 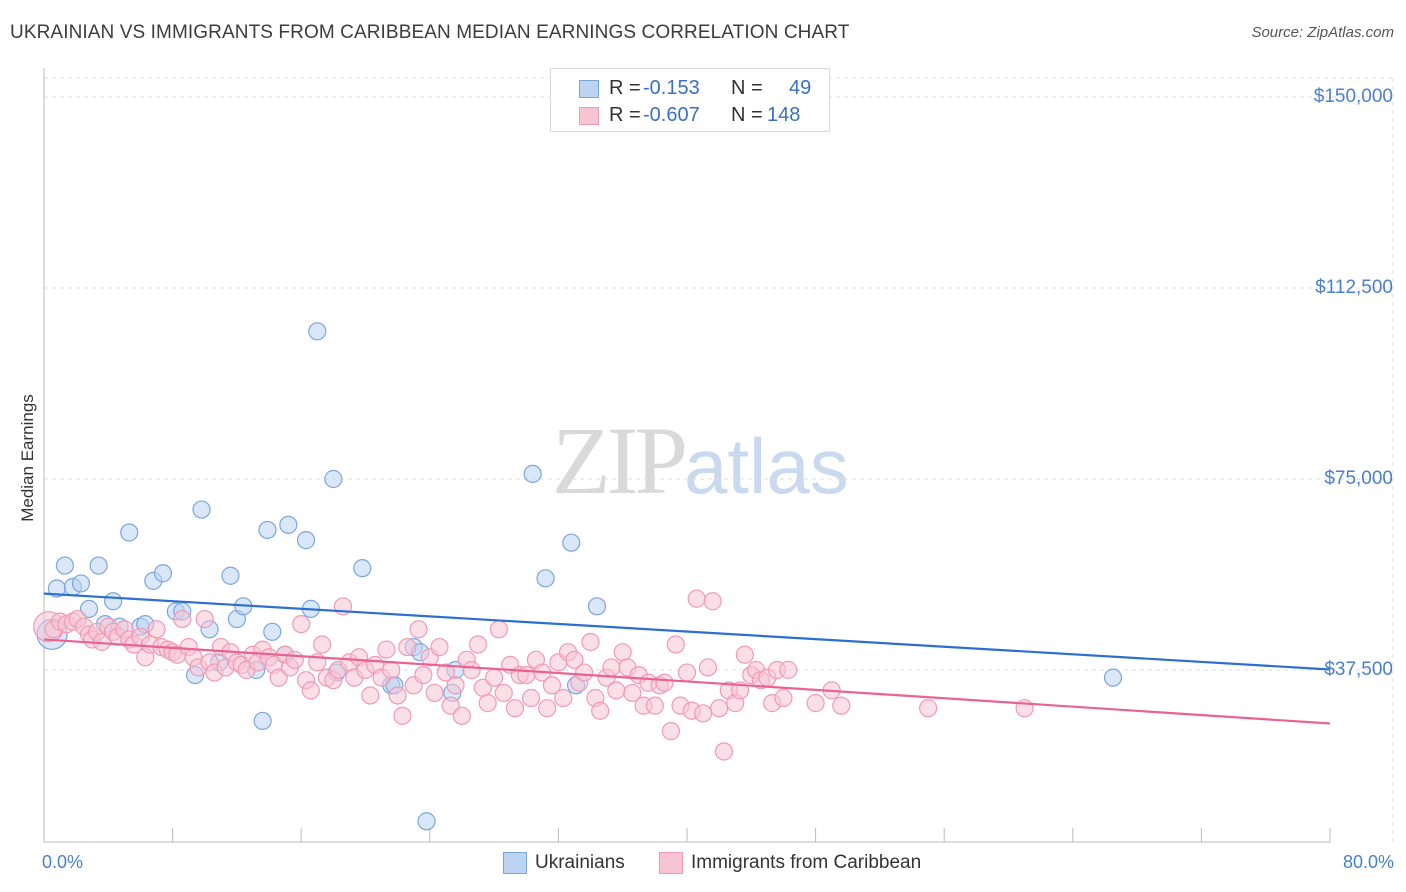 What do you see at coordinates (589, 89) in the screenshot?
I see `stats-swatch-blue` at bounding box center [589, 89].